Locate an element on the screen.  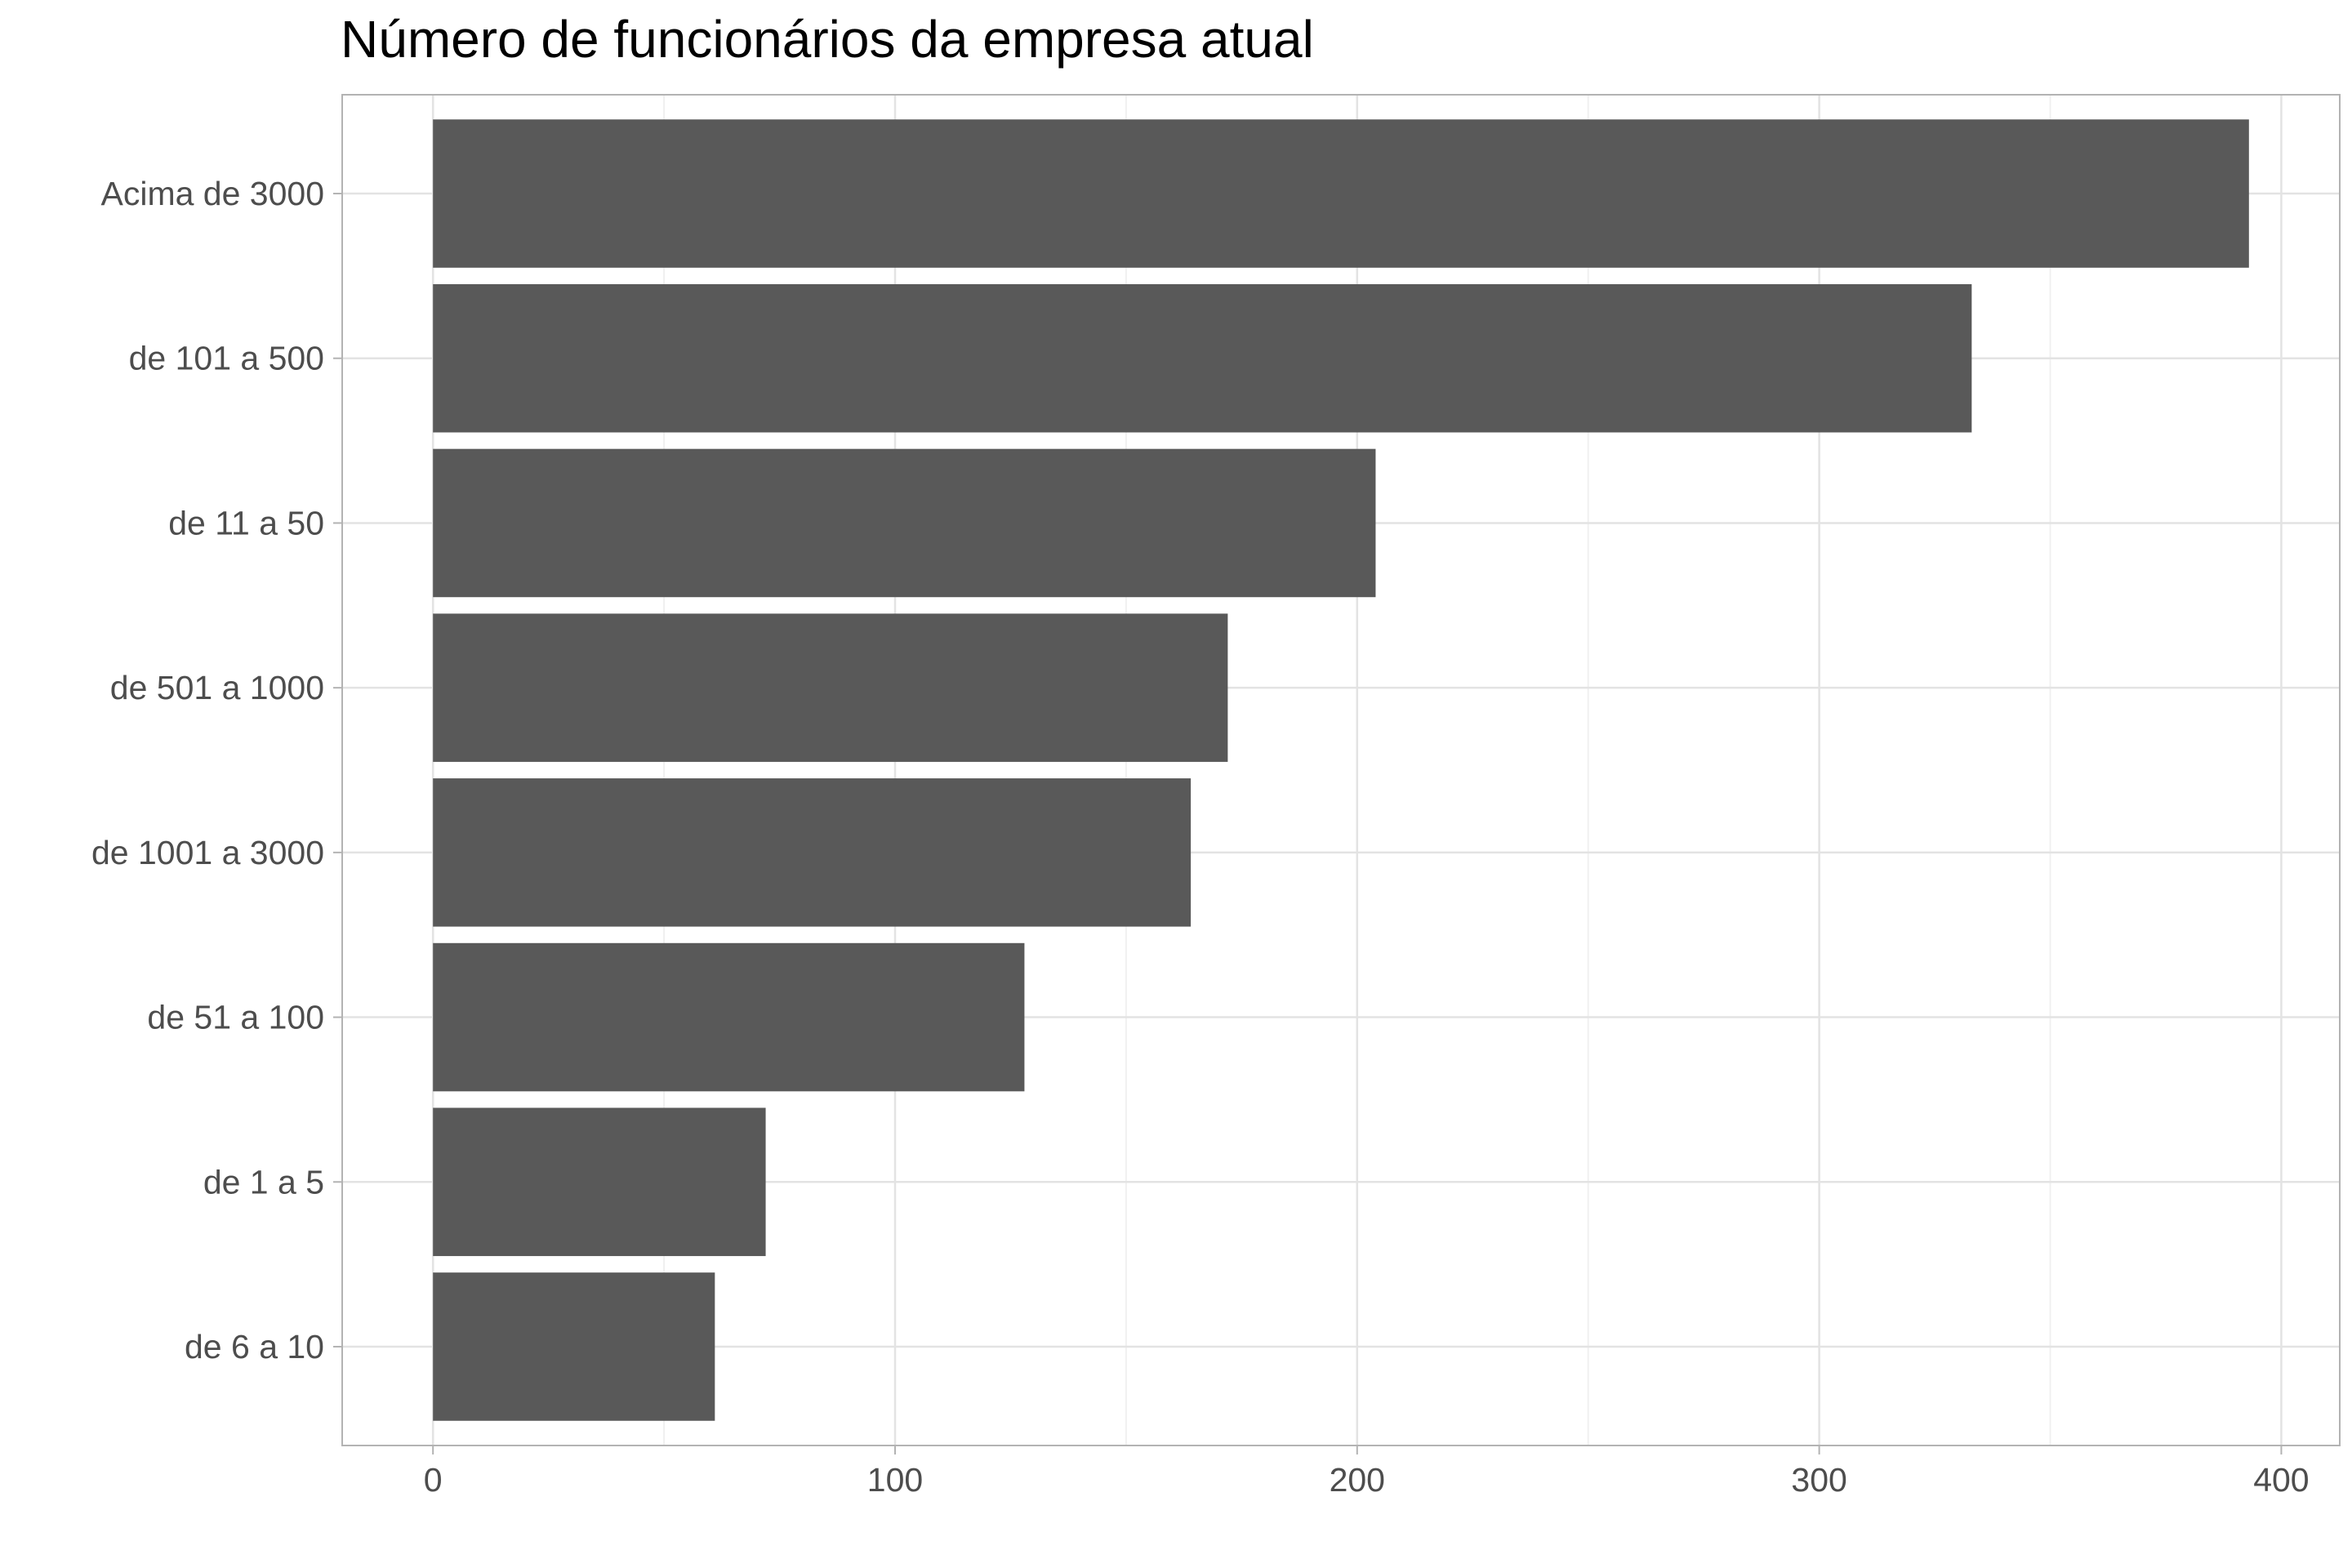
y-tick-label: de 1 a 5 is located at coordinates (263, 1181).